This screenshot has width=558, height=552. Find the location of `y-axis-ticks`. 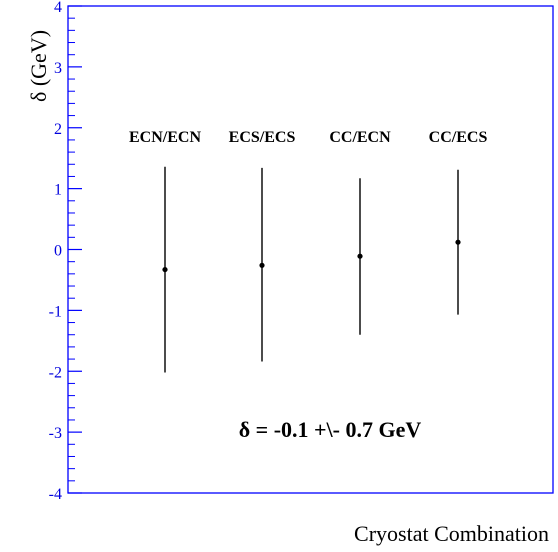

y-axis-ticks is located at coordinates (75, 249).